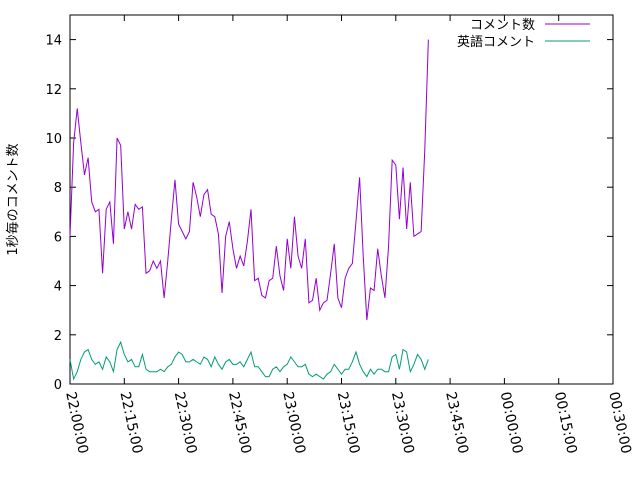 The height and width of the screenshot is (480, 640). I want to click on x-tick-label: 23:45:00, so click(456, 422).